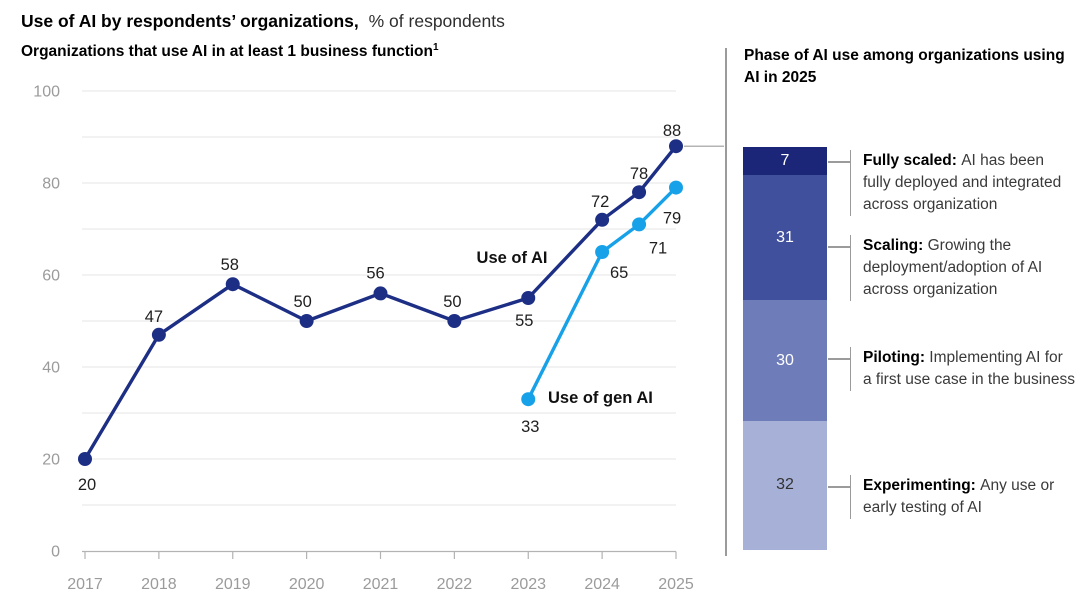 Image resolution: width=1080 pixels, height=604 pixels. I want to click on data-point-label: 71, so click(658, 248).